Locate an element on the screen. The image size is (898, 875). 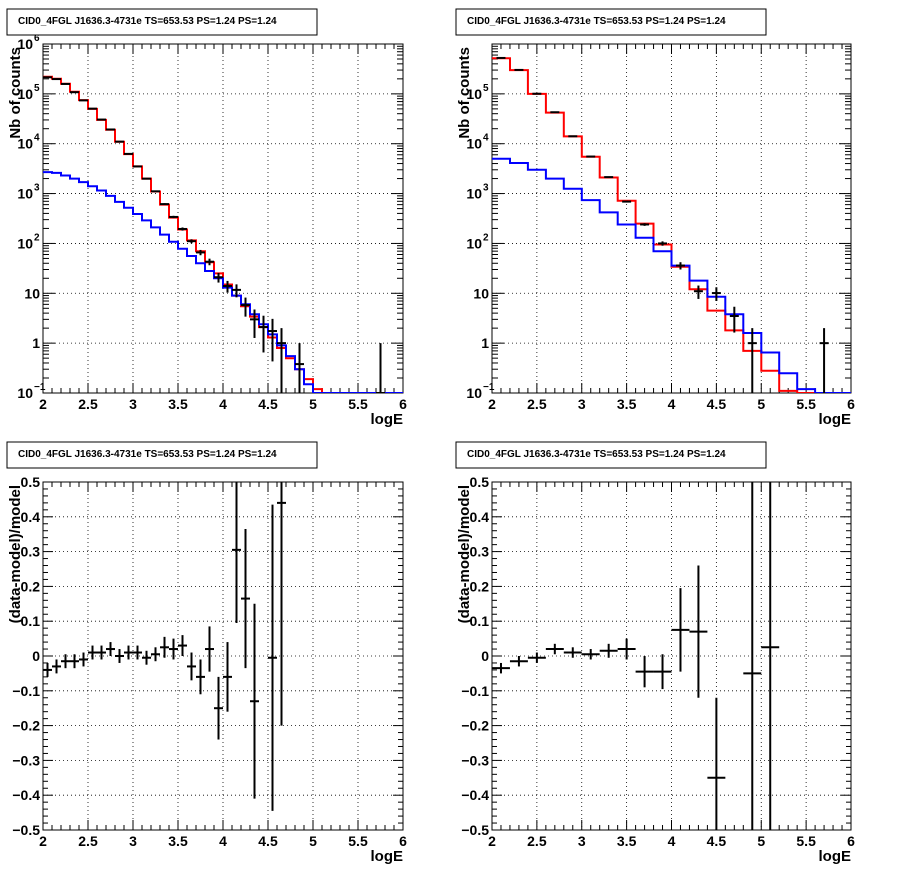
y-tick-label: 0.1 is located at coordinates (480, 621).